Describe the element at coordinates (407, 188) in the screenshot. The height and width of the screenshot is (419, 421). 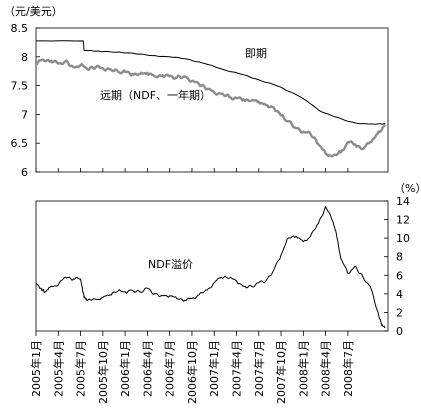
I see `bottom-unit-label: （%）` at that location.